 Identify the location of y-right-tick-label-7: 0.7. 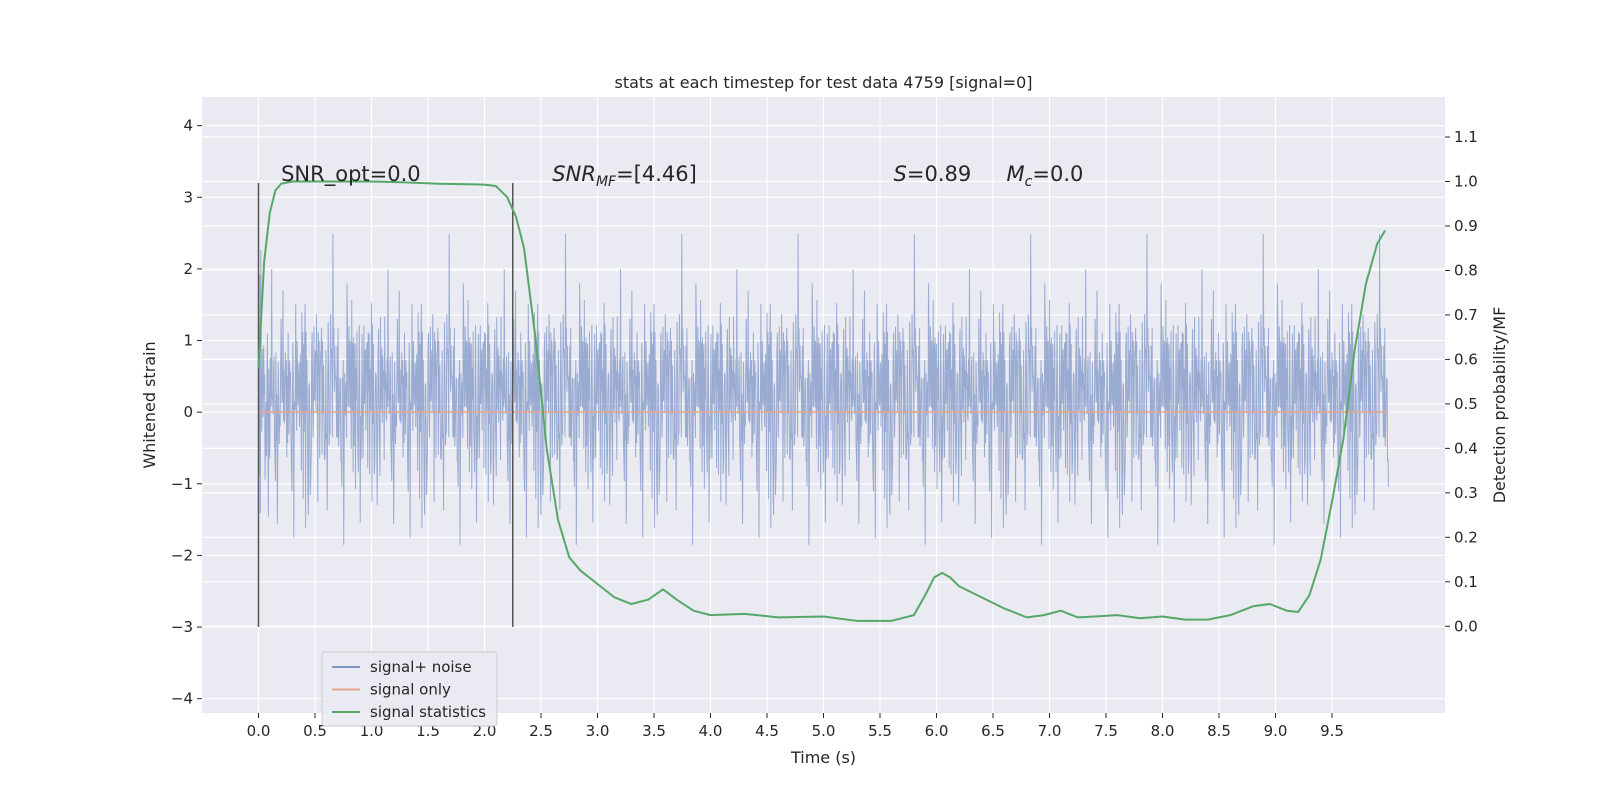
(1466, 315).